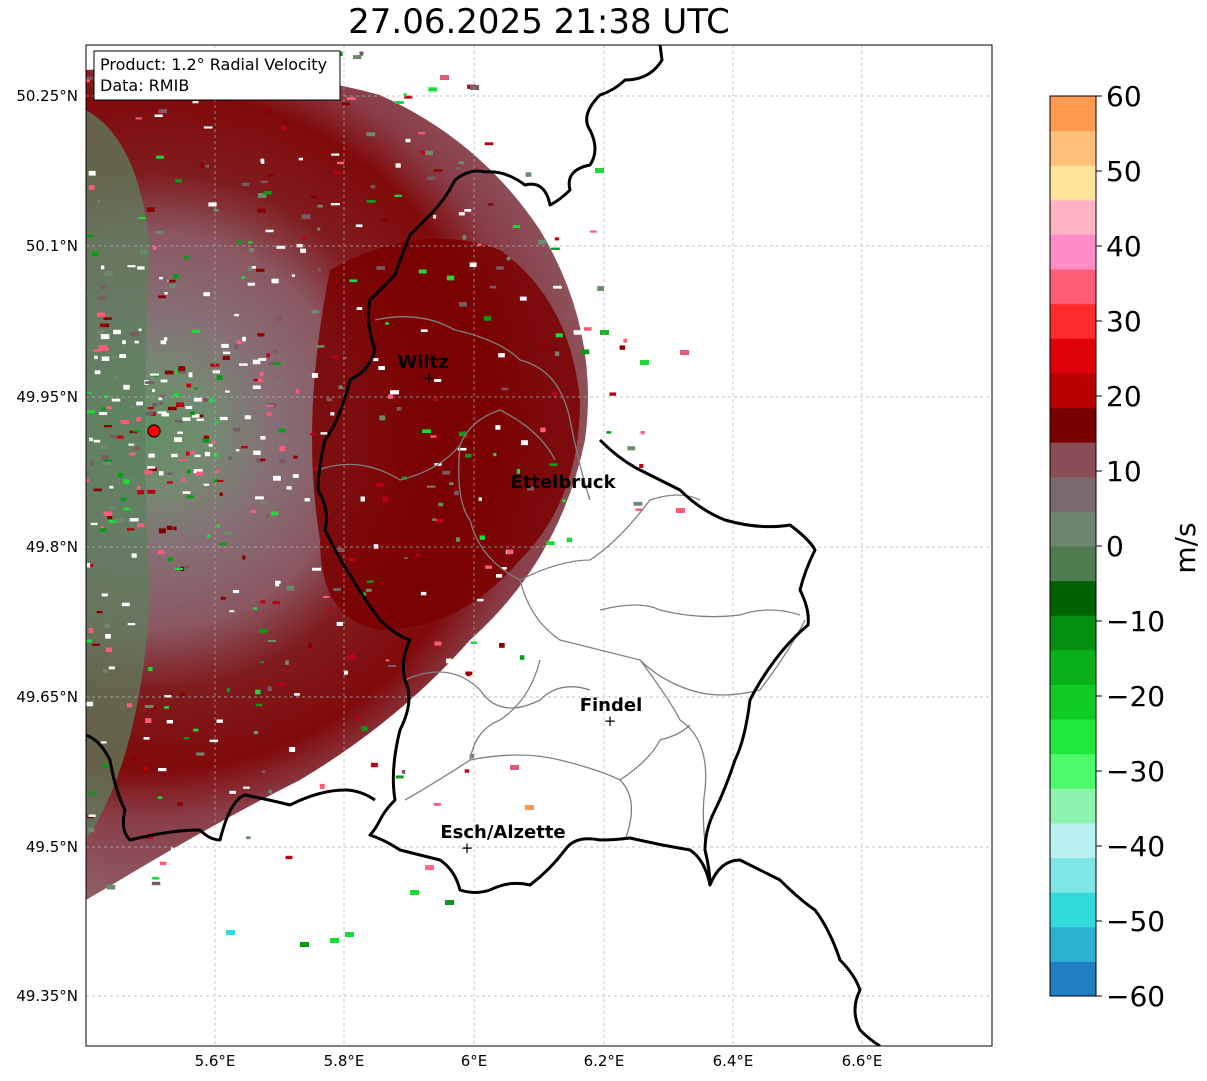 This screenshot has height=1081, width=1207. Describe the element at coordinates (733, 1061) in the screenshot. I see `lon-tick-label: 6.4°E` at that location.